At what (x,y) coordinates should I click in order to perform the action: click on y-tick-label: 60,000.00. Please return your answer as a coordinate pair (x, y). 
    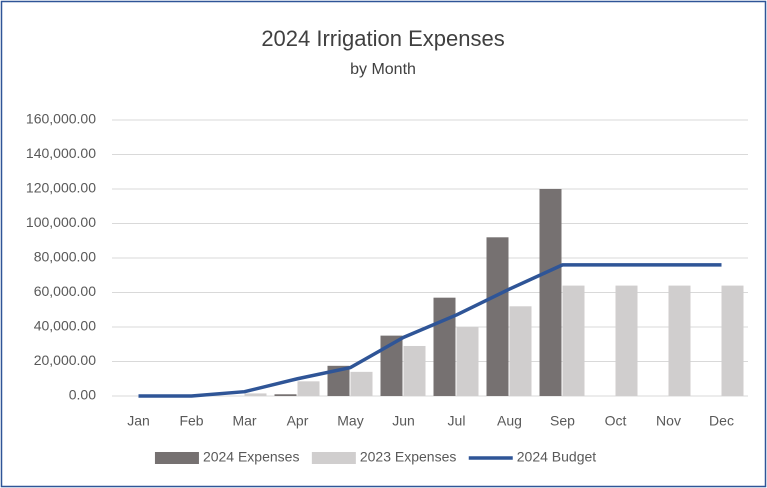
    Looking at the image, I should click on (65, 291).